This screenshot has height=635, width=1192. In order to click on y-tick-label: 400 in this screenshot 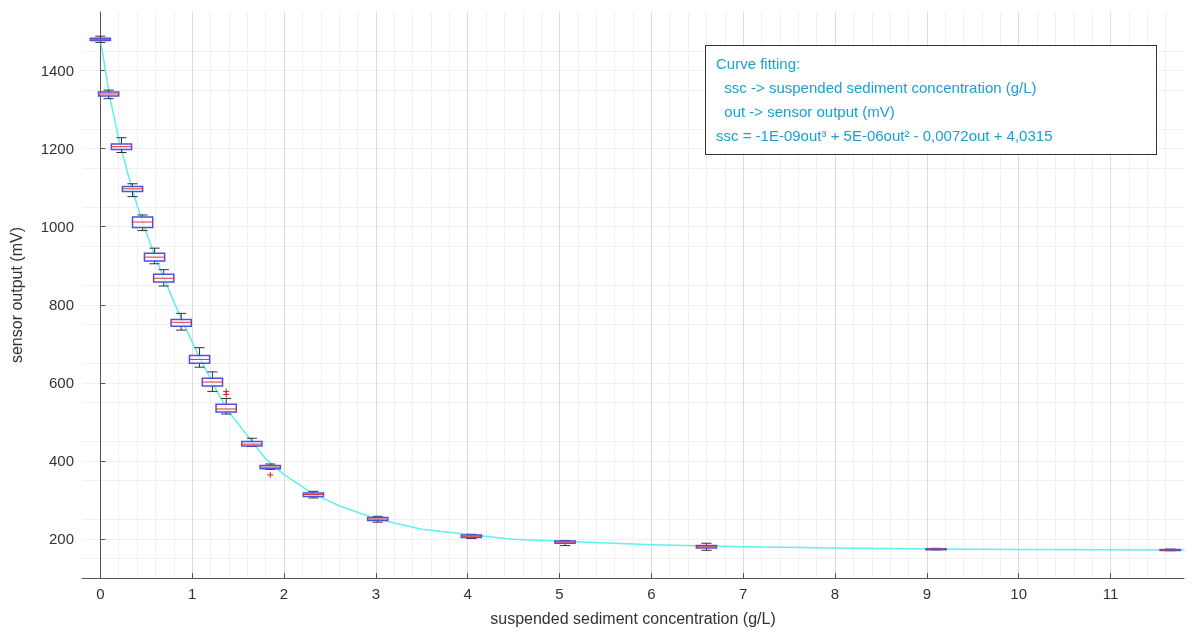, I will do `click(61, 461)`.